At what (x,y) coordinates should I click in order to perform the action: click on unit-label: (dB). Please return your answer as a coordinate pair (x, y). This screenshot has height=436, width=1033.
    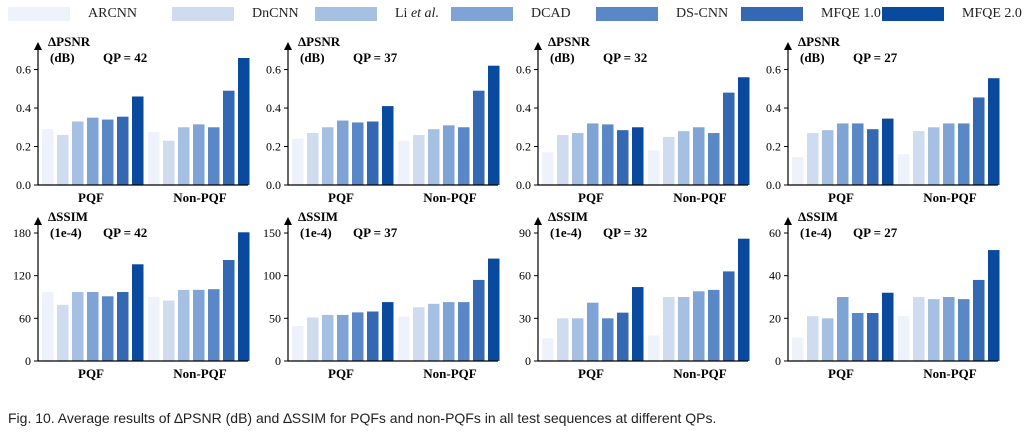
    Looking at the image, I should click on (312, 57).